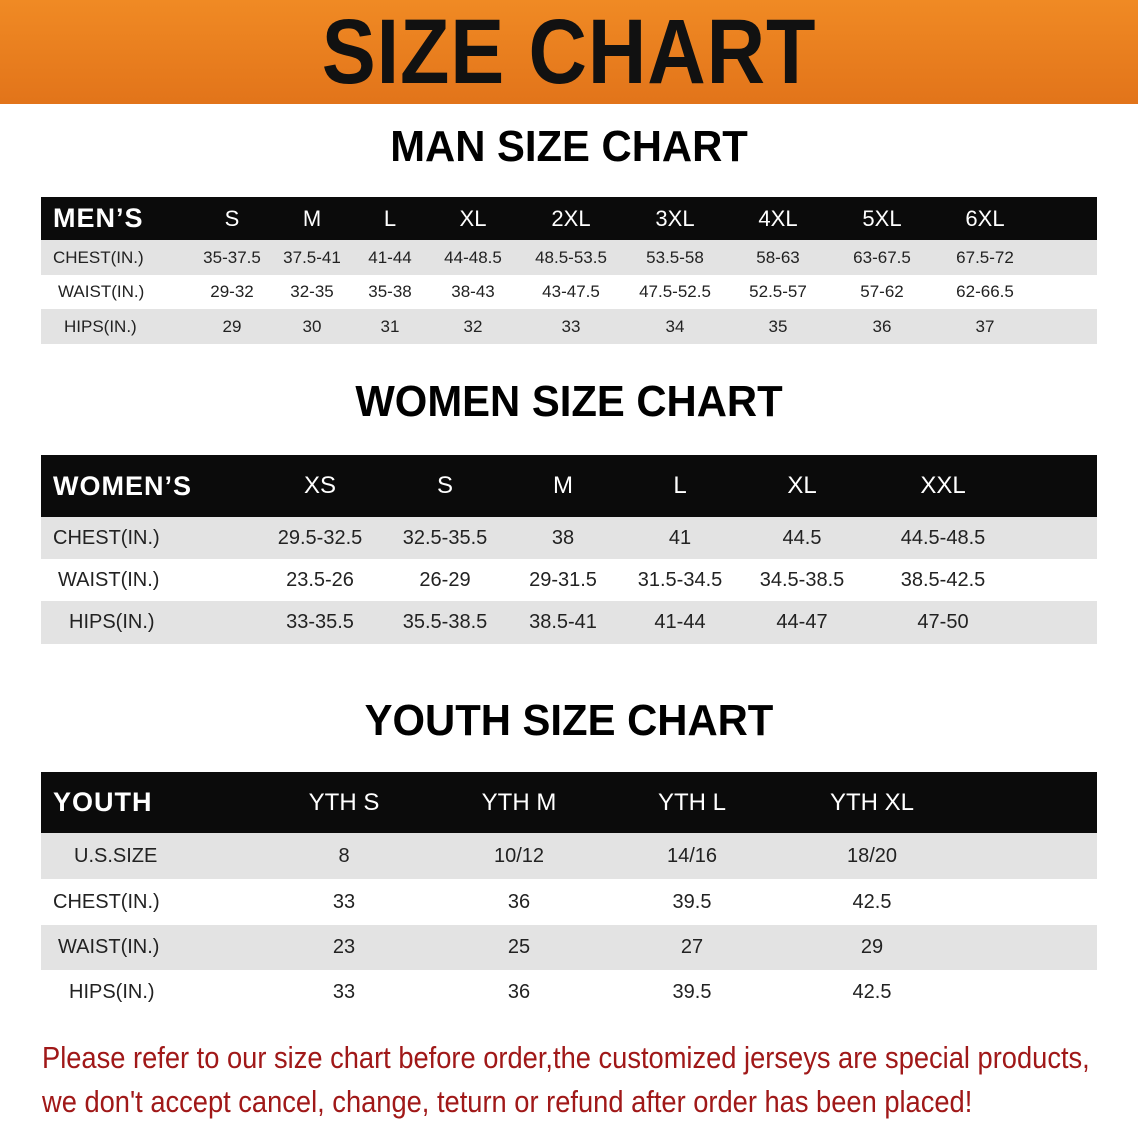  I want to click on table-cell: 57-62, so click(882, 291).